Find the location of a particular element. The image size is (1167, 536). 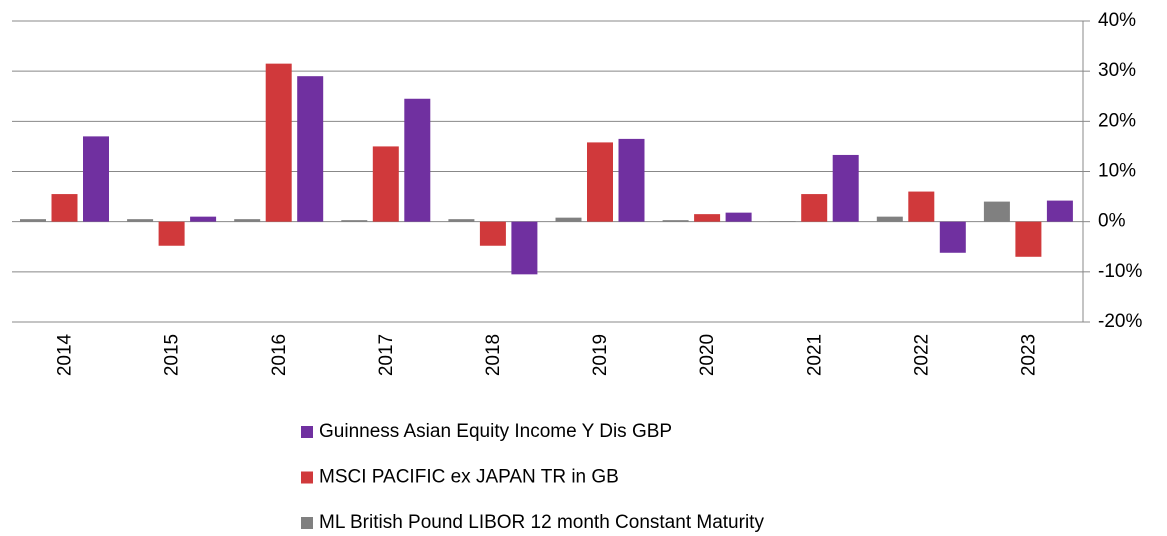

x-tick-label: 2022 is located at coordinates (921, 355).